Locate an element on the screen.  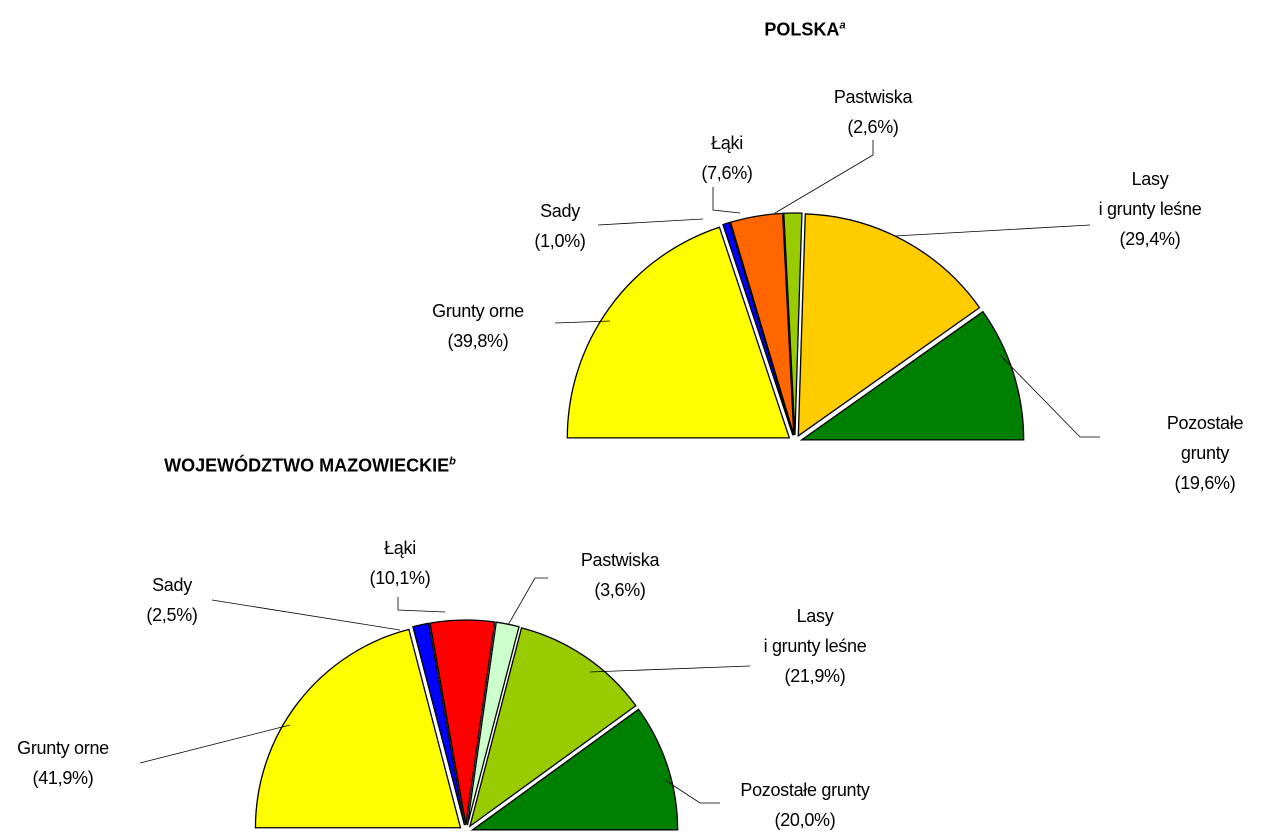
slice-value: (21,9%) is located at coordinates (815, 676).